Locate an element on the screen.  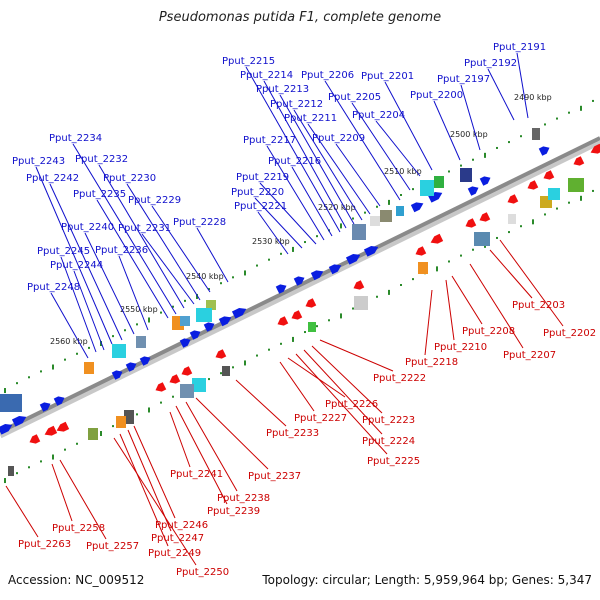
reverse-gene-label: Pput_2249 is located at coordinates (174, 553).